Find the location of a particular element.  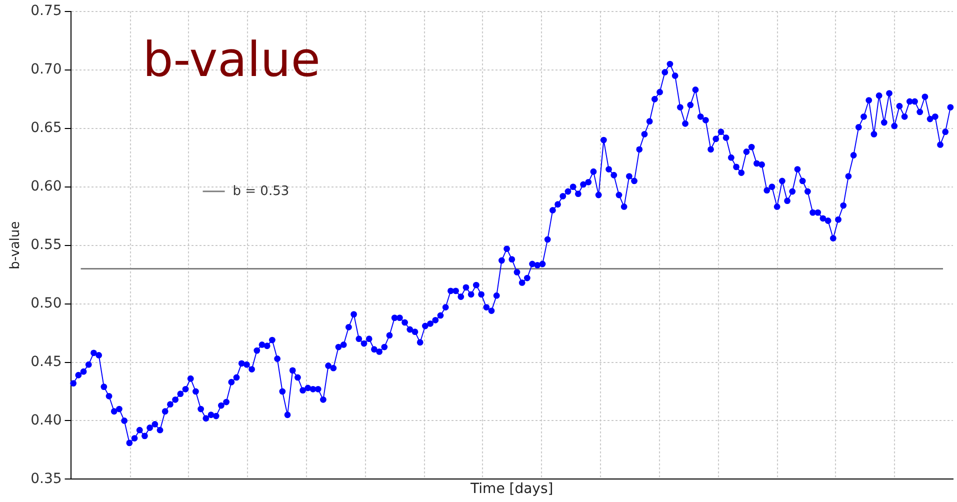

y-tick-label: 0.75 is located at coordinates (46, 11).